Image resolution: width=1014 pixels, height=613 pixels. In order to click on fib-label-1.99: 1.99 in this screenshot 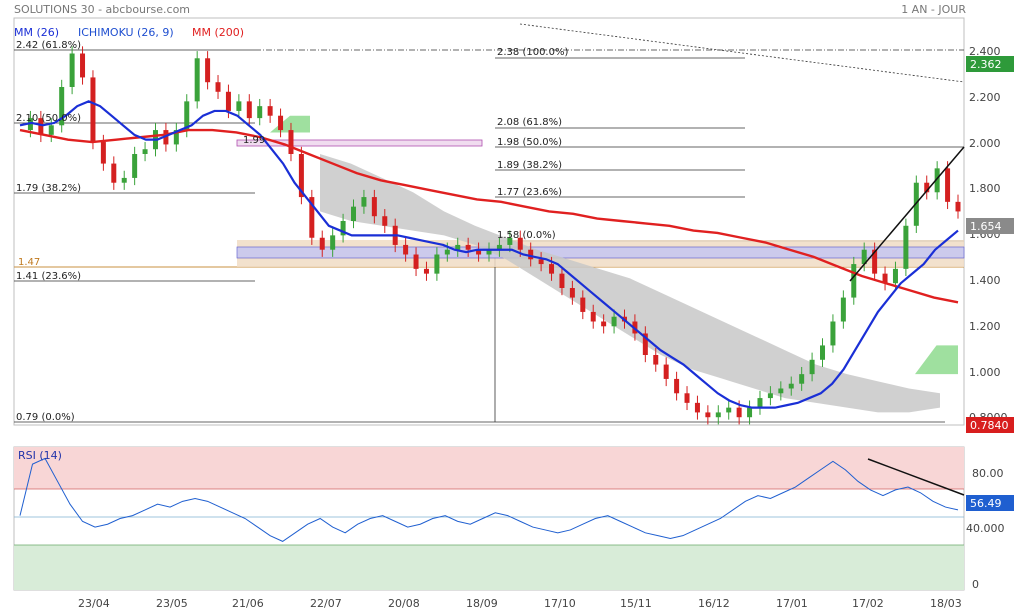, I will do `click(254, 140)`.